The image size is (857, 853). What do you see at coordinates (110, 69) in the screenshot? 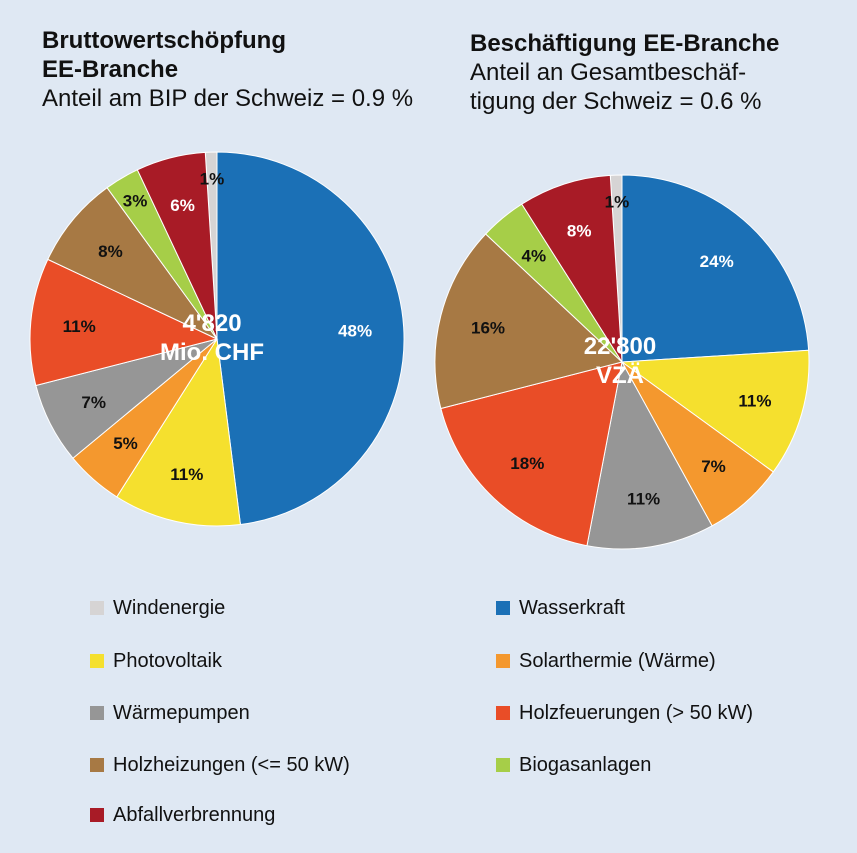
I see `title-left-line-2: EE-Branche` at bounding box center [110, 69].